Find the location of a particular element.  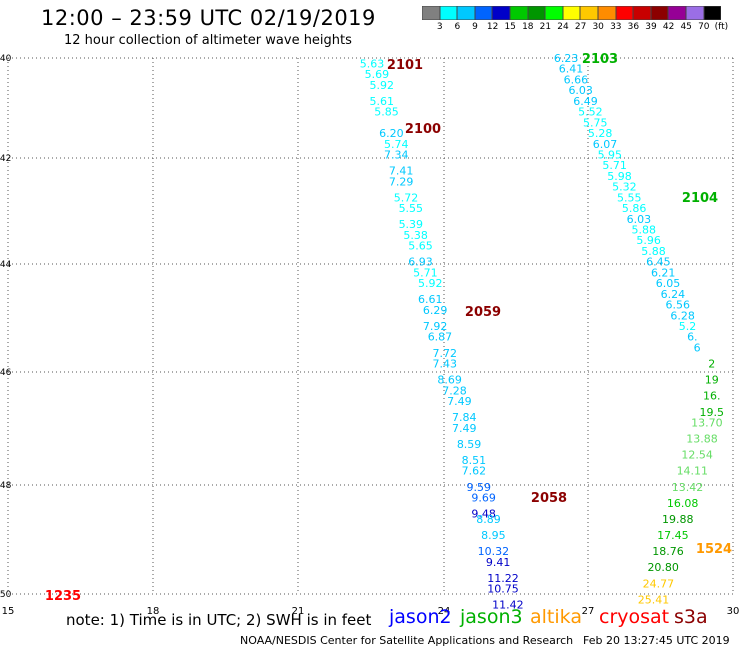

y-tick-label: -42 is located at coordinates (5, 159).